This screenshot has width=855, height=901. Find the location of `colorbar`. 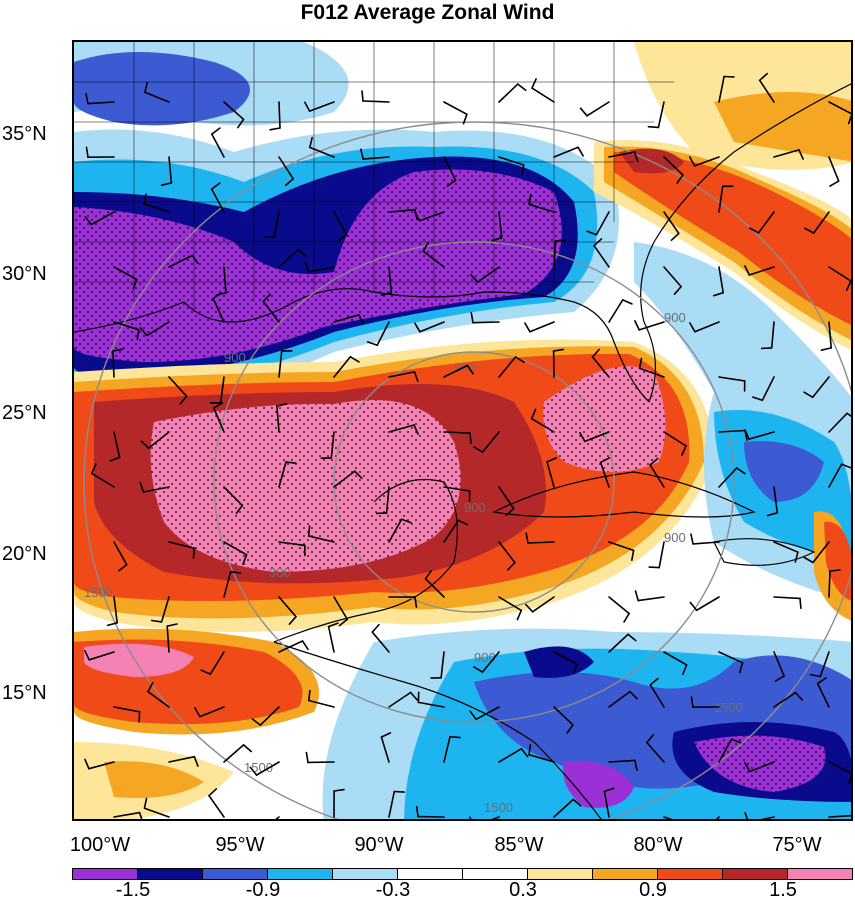

colorbar is located at coordinates (462, 874).